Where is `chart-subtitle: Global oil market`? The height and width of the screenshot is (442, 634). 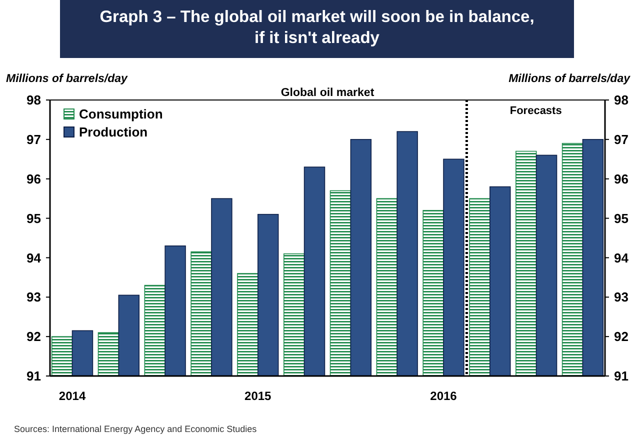 chart-subtitle: Global oil market is located at coordinates (327, 93).